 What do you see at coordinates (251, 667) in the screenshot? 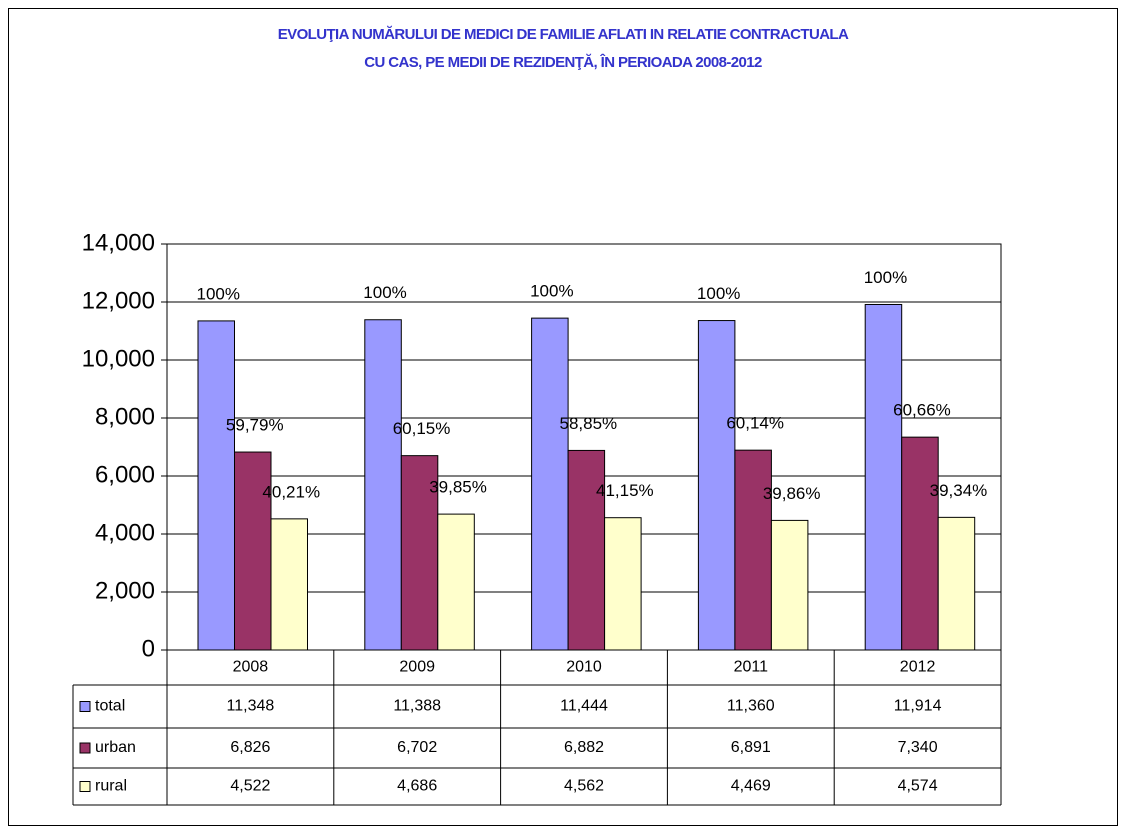
I see `x-tick-label: 2008` at bounding box center [251, 667].